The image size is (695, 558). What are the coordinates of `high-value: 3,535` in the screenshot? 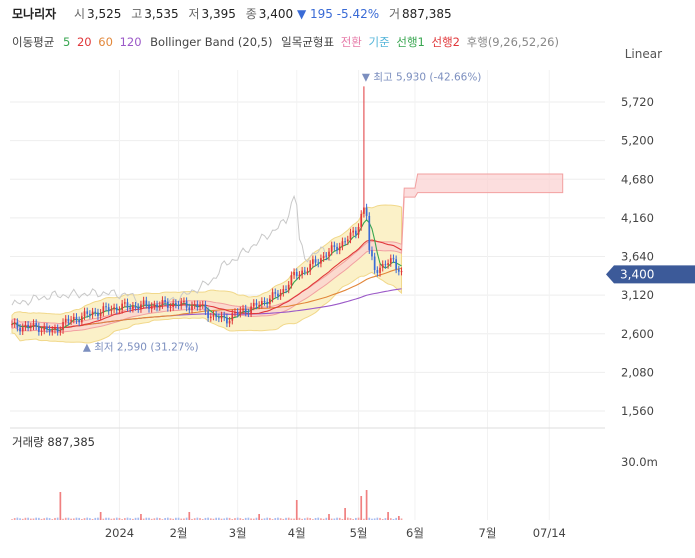 It's located at (161, 14).